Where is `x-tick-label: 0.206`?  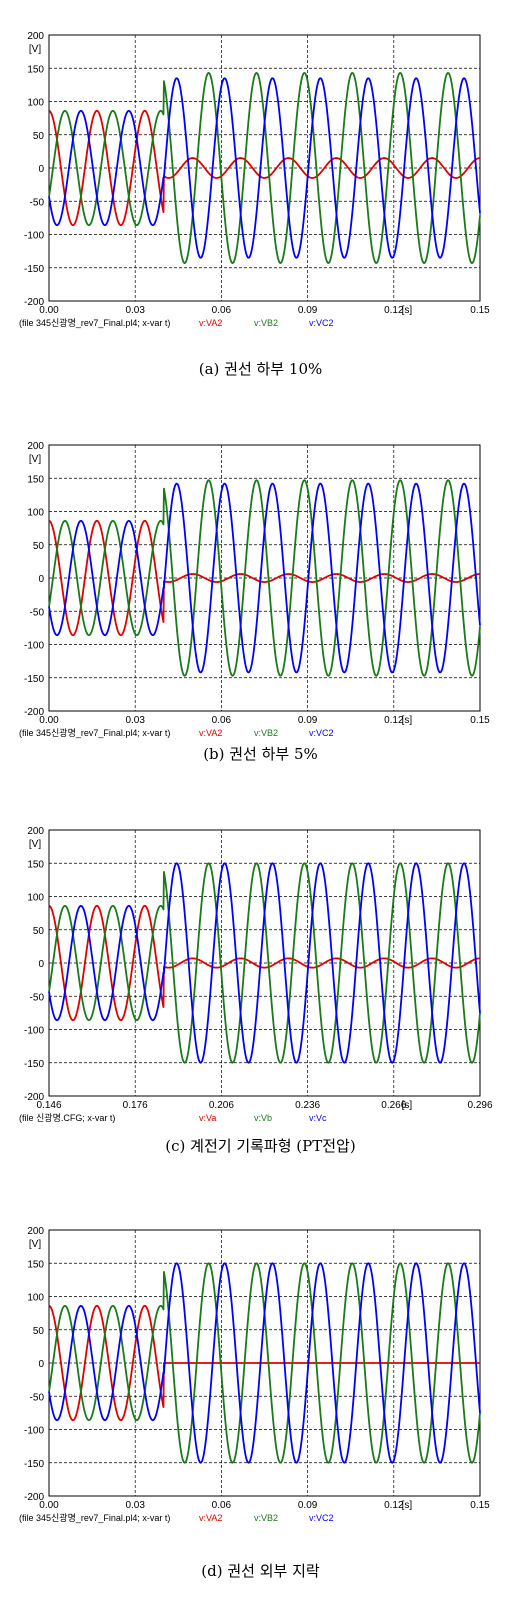 x-tick-label: 0.206 is located at coordinates (221, 1105).